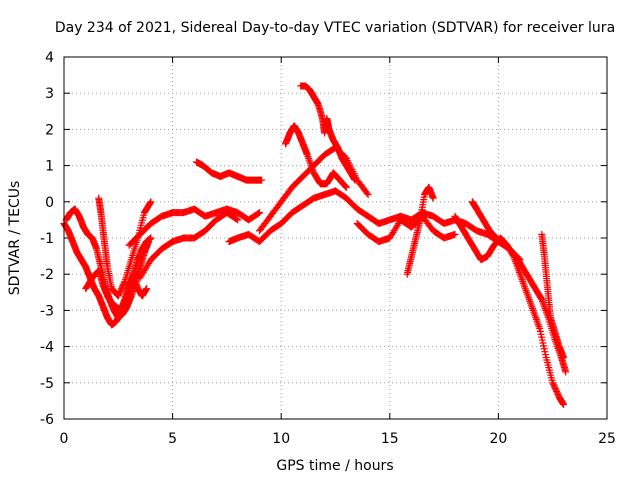 The height and width of the screenshot is (480, 640). What do you see at coordinates (607, 439) in the screenshot?
I see `x-tick-label: 25` at bounding box center [607, 439].